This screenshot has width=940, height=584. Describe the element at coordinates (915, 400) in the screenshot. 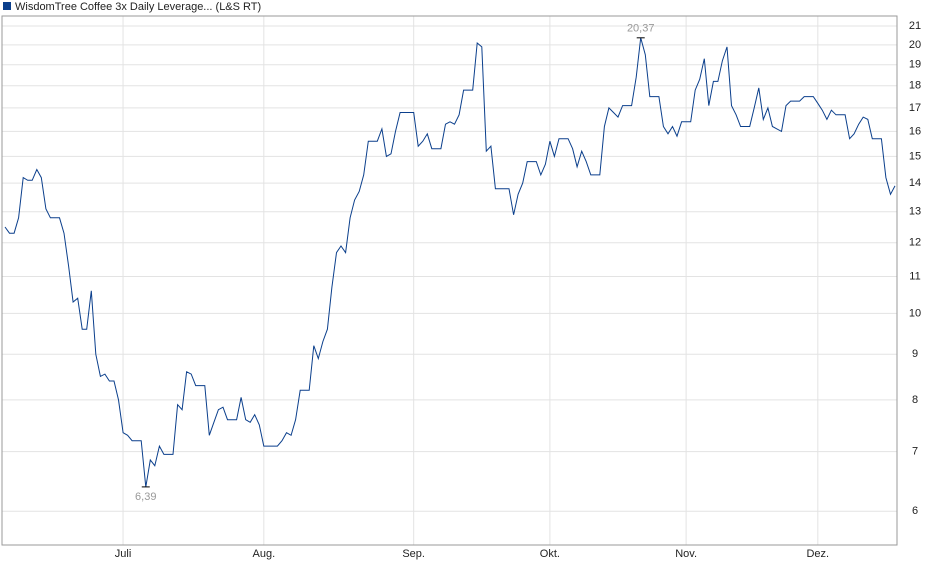

I see `y-tick-label: 8` at that location.